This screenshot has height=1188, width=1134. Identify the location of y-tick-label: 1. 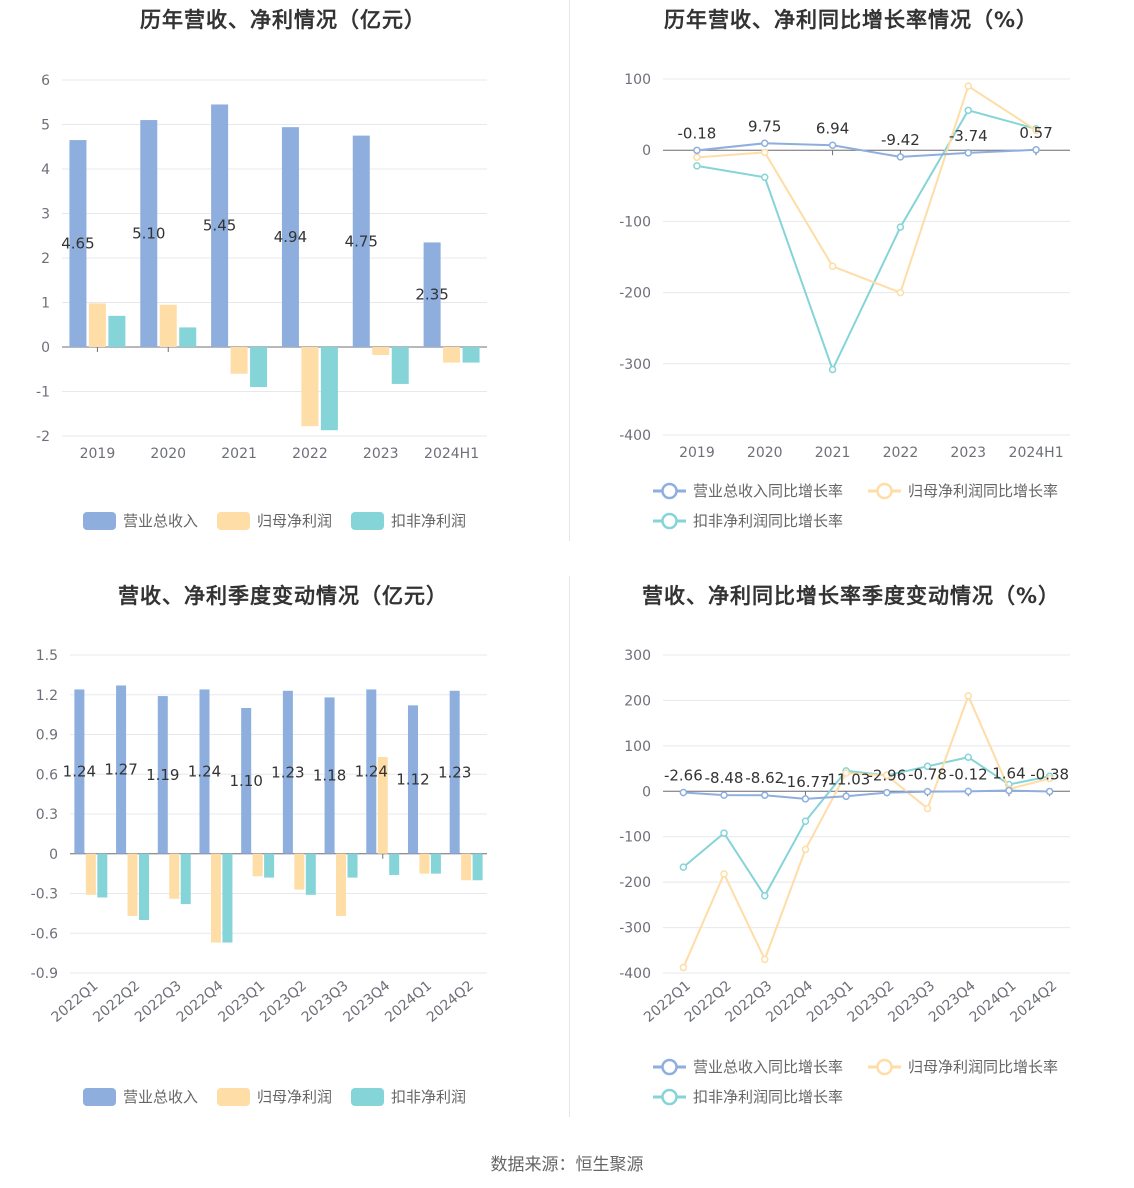
(45, 304).